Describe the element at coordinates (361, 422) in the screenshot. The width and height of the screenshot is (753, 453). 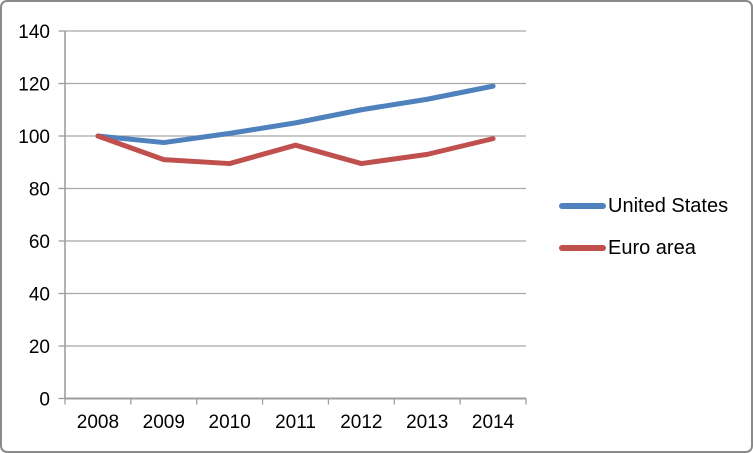
I see `x-axis-label-2012: 2012` at that location.